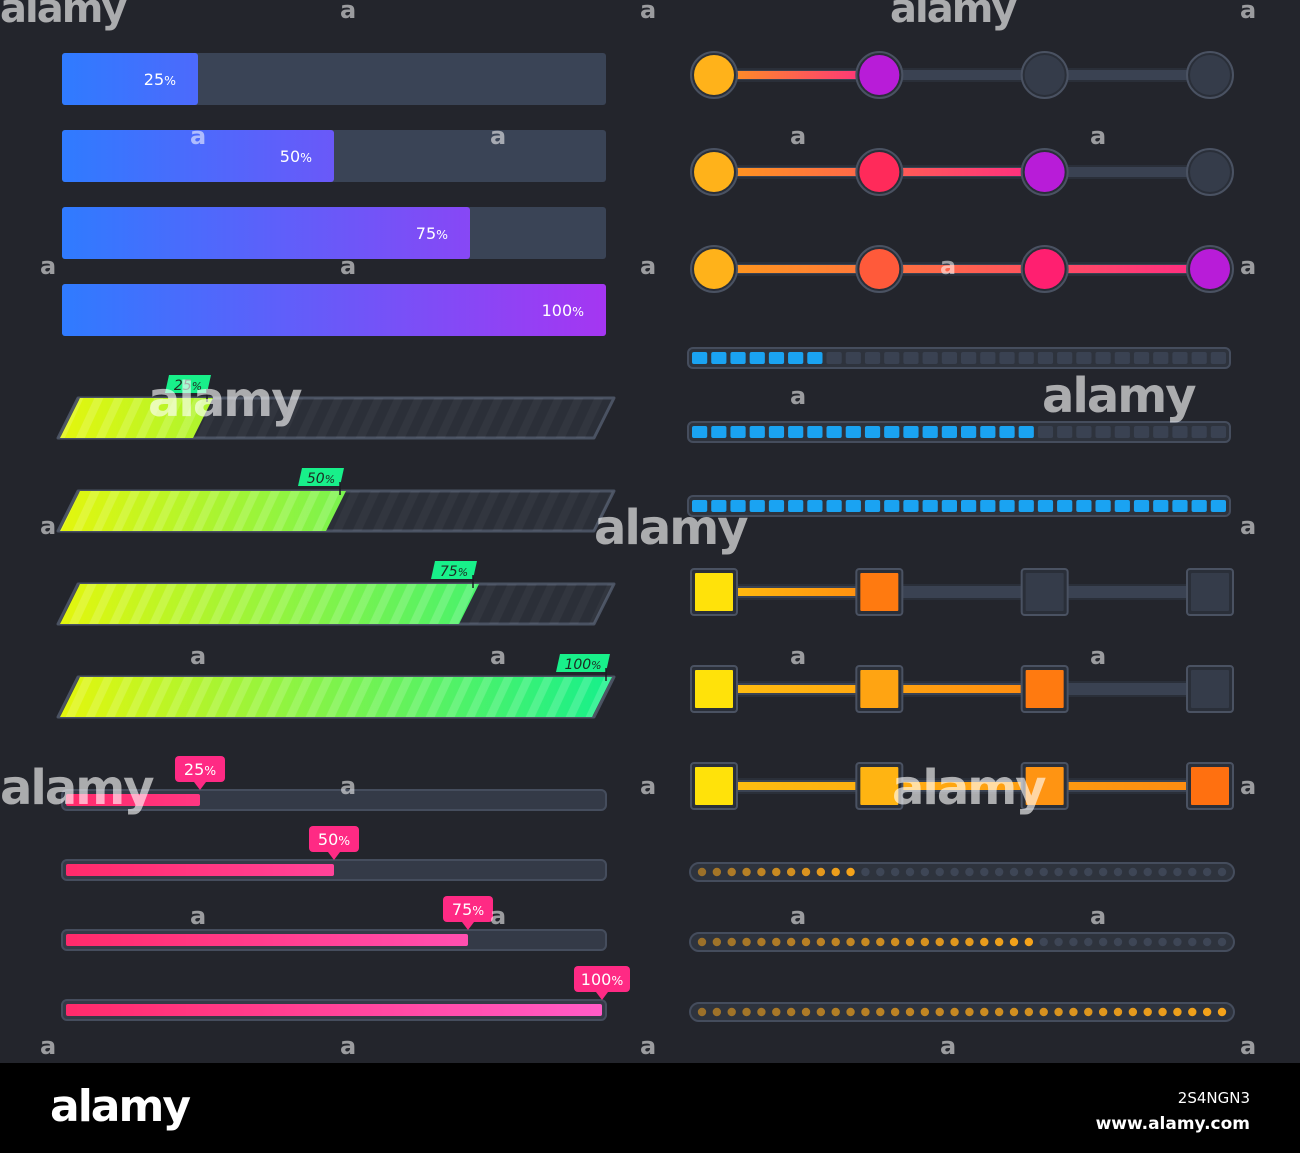  What do you see at coordinates (183, 386) in the screenshot?
I see `percent-value: 25` at bounding box center [183, 386].